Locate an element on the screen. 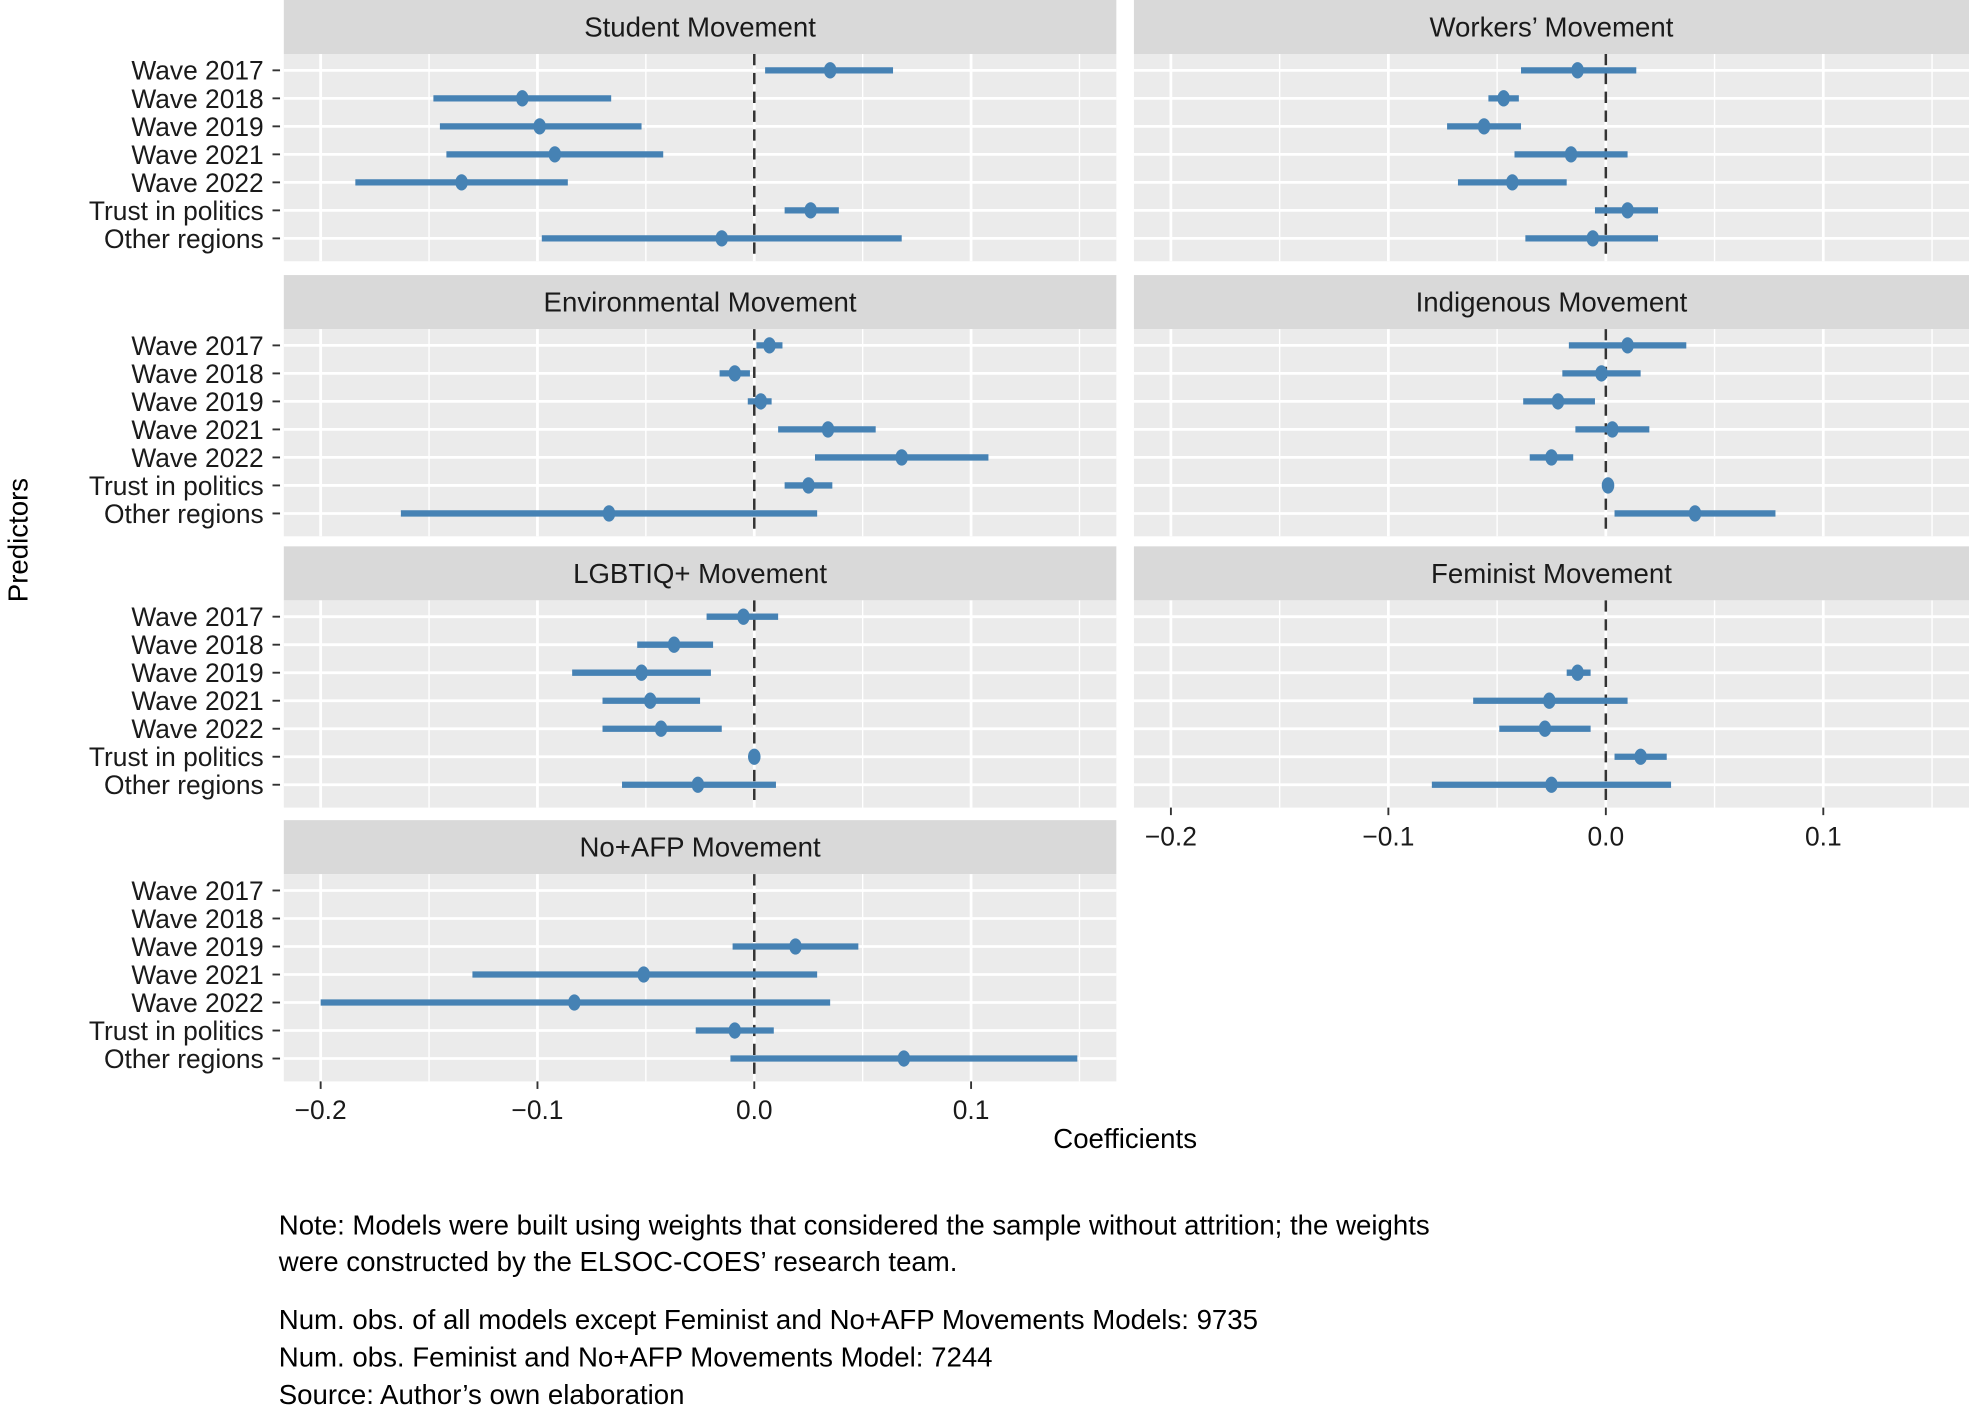  panel-workers-movement: Workers’ Movement is located at coordinates (1551, 131).